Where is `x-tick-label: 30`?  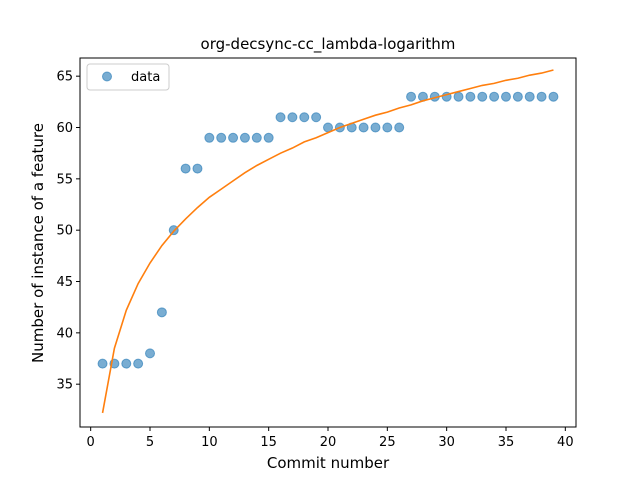 x-tick-label: 30 is located at coordinates (446, 442).